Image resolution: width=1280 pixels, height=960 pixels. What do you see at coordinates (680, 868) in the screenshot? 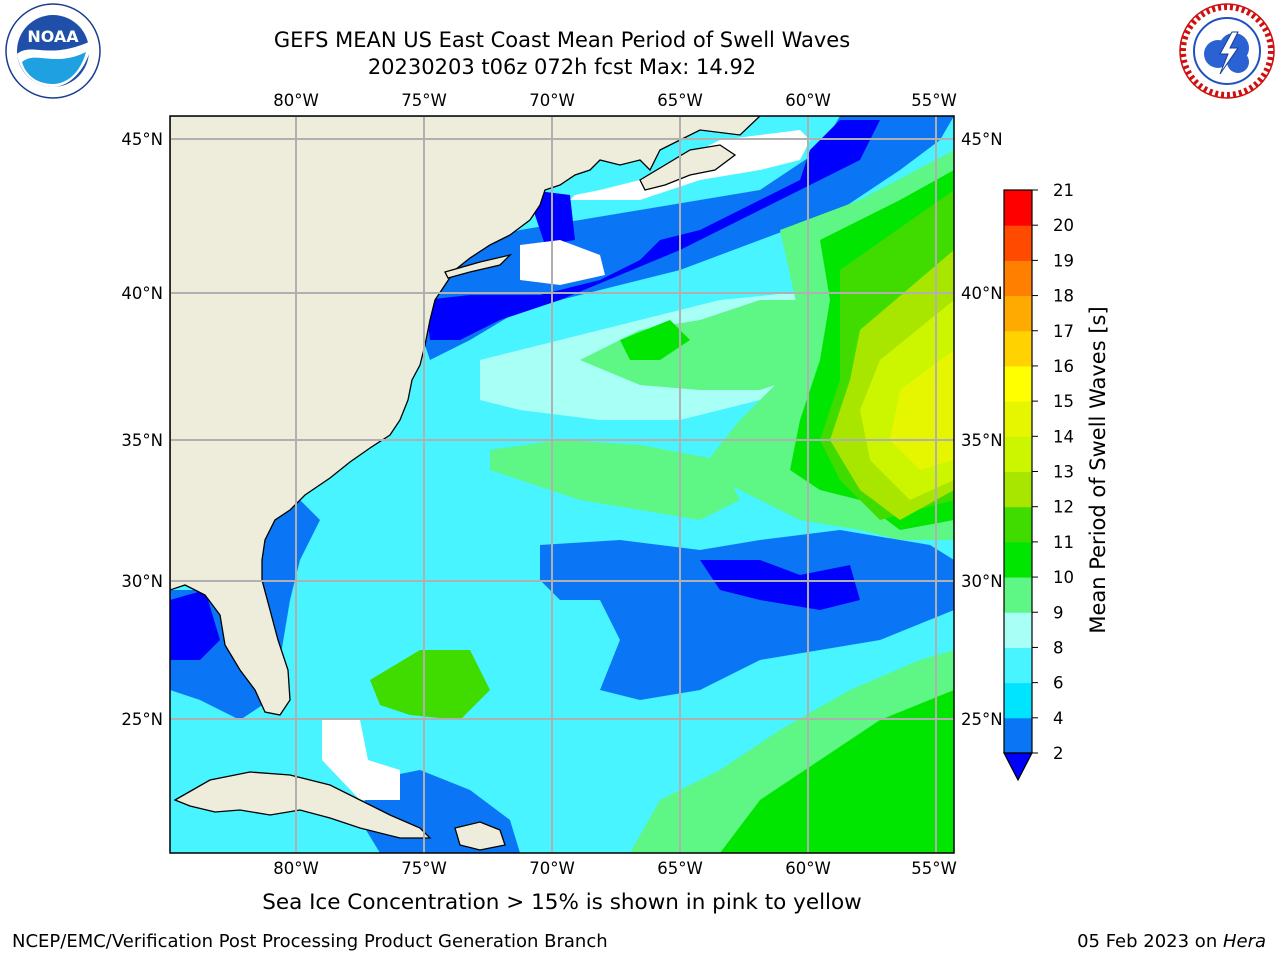
I see `lon-label-bottom-65w: 65°W` at bounding box center [680, 868].